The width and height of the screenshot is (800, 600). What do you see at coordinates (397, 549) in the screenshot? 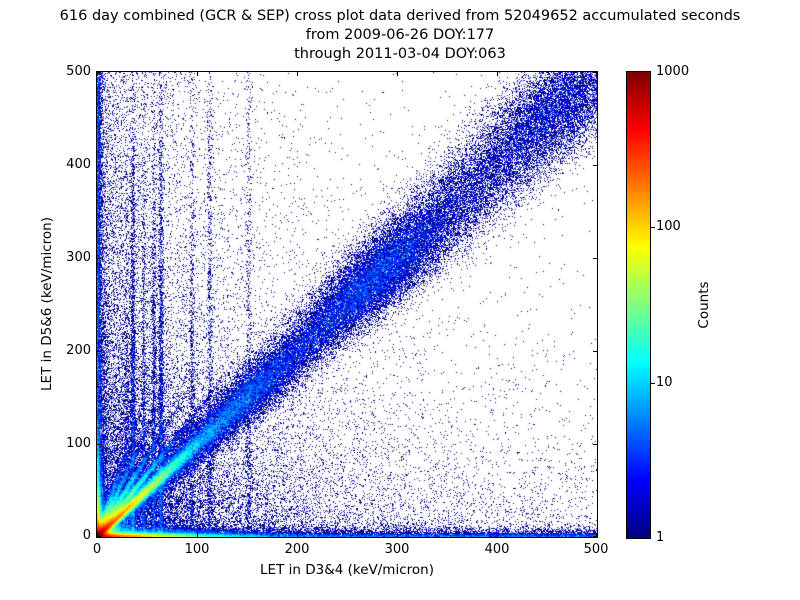
I see `x-tick-label: 300` at bounding box center [397, 549].